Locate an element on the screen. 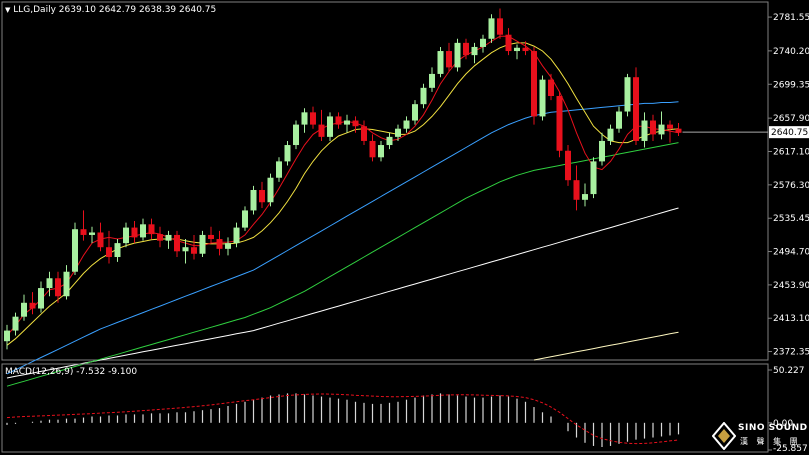  macd-tick-label: 50.227 is located at coordinates (789, 371).